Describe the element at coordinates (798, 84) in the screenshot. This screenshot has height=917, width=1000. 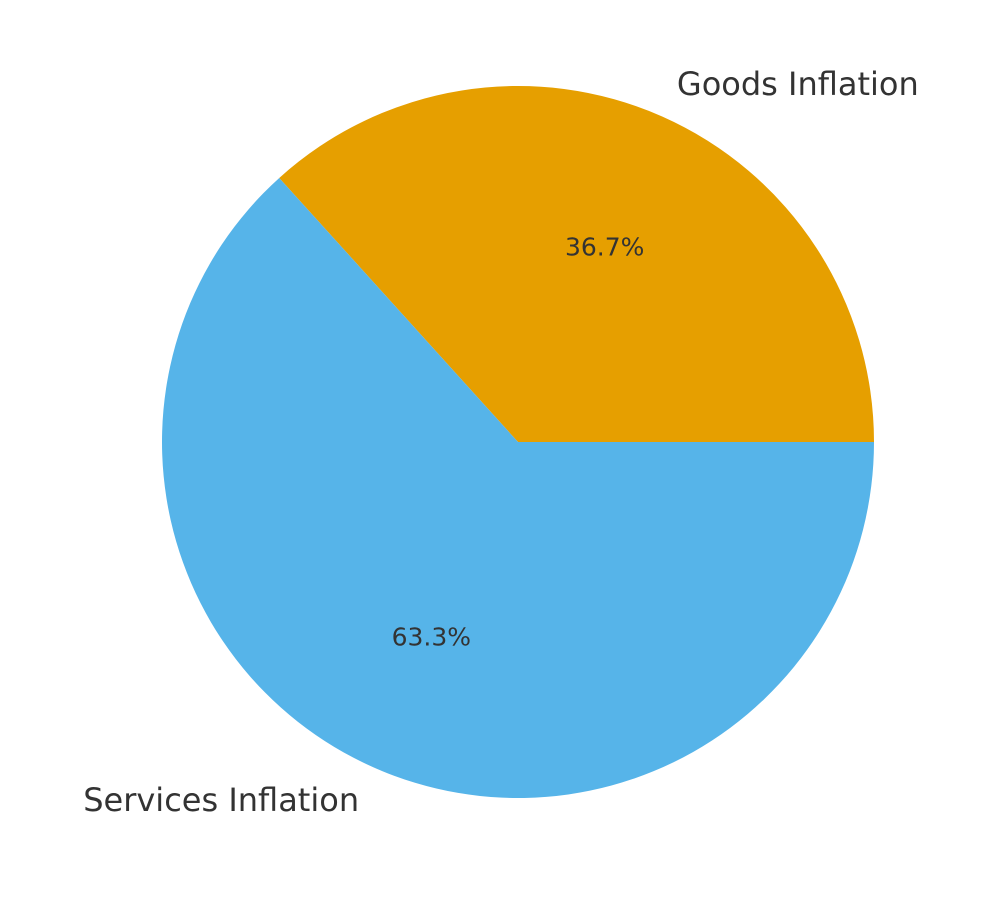
I see `slice-label-goods-inflation: Goods Inflation` at that location.